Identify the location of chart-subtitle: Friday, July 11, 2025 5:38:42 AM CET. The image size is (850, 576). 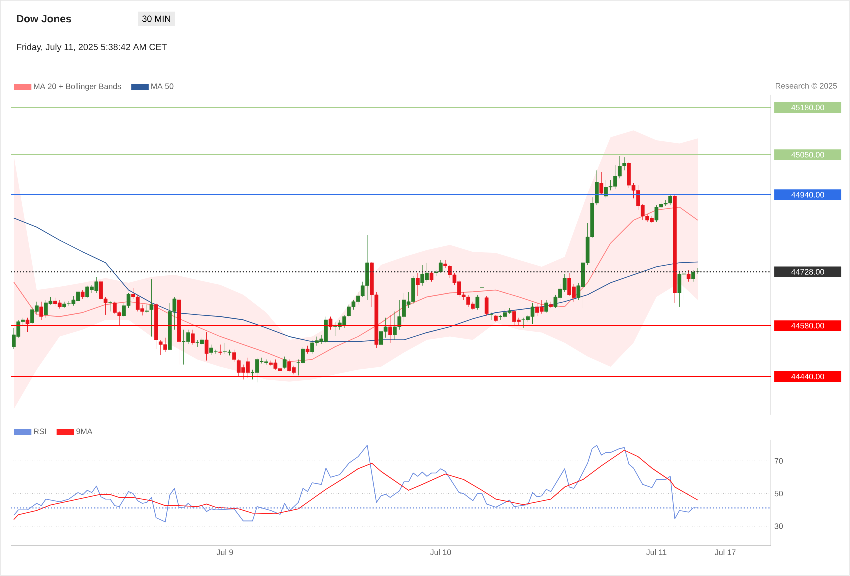
(92, 48).